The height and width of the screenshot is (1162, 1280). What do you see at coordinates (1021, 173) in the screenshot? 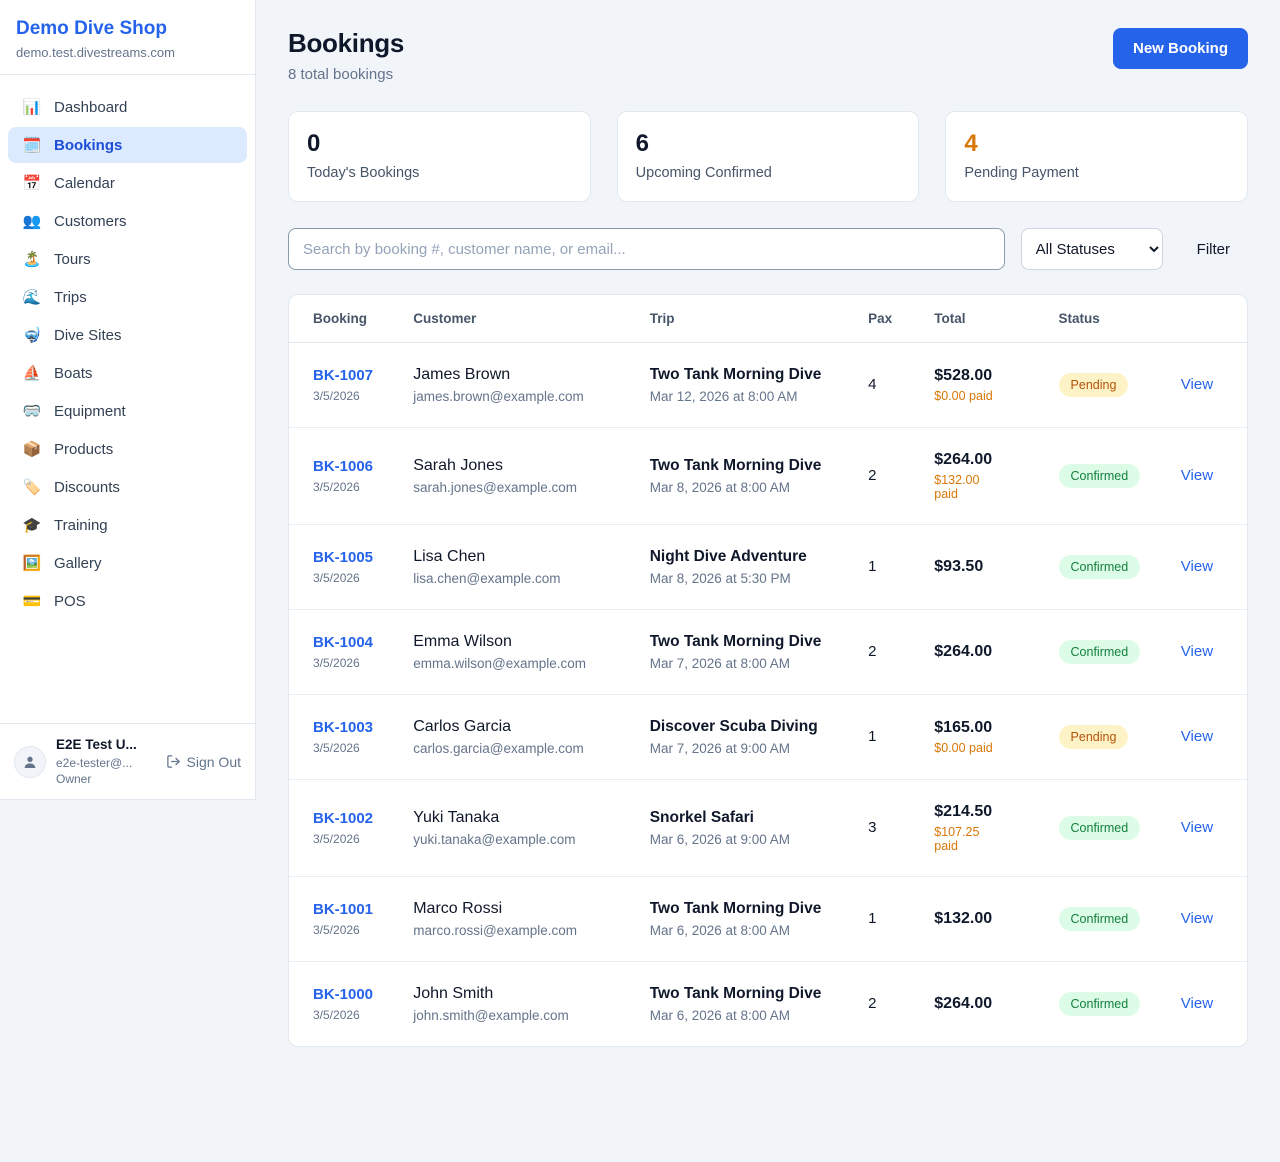
I see `stat-label: Pending Payment` at bounding box center [1021, 173].